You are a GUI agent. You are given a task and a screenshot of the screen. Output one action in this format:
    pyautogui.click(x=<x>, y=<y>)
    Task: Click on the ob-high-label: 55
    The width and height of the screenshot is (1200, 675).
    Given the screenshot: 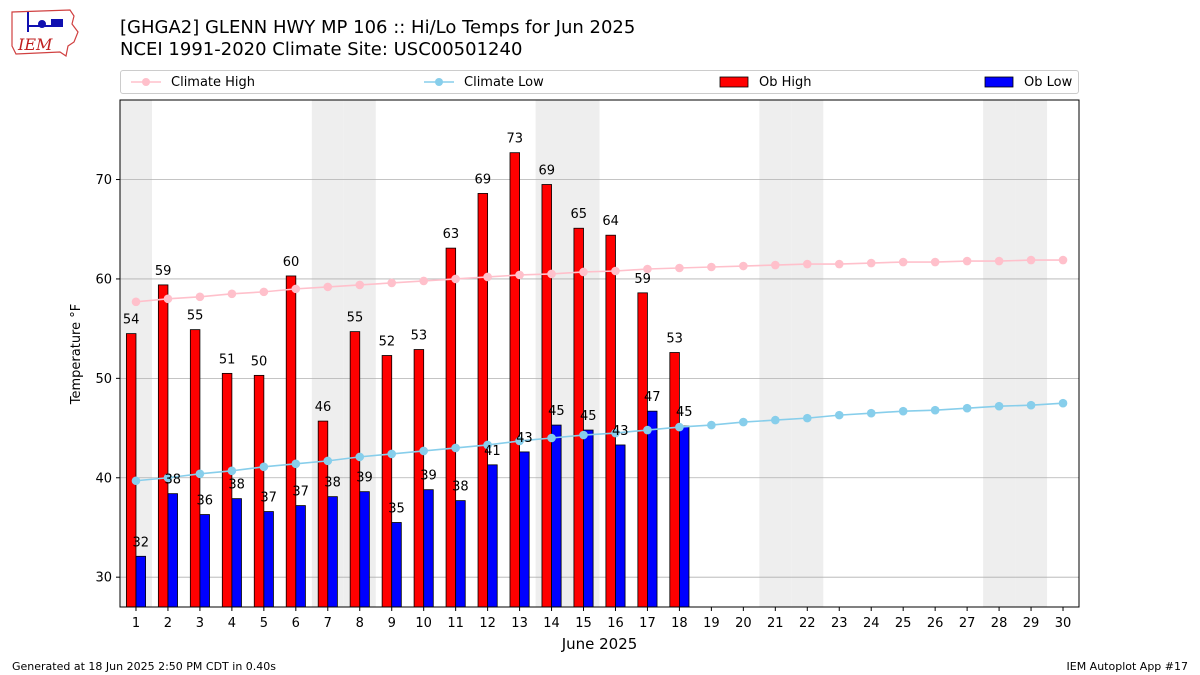 What is the action you would take?
    pyautogui.click(x=355, y=318)
    